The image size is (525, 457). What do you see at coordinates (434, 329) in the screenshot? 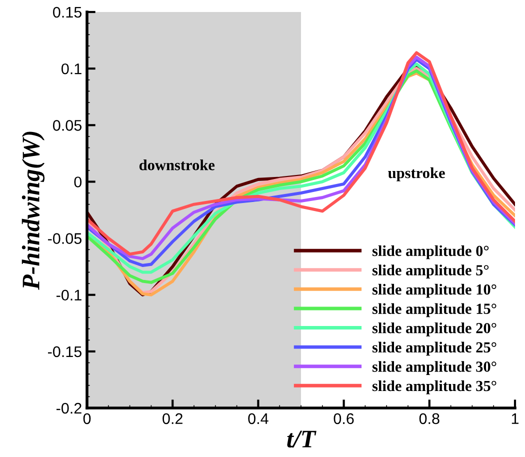
I see `legend-label: slide amplitude 20°` at bounding box center [434, 329].